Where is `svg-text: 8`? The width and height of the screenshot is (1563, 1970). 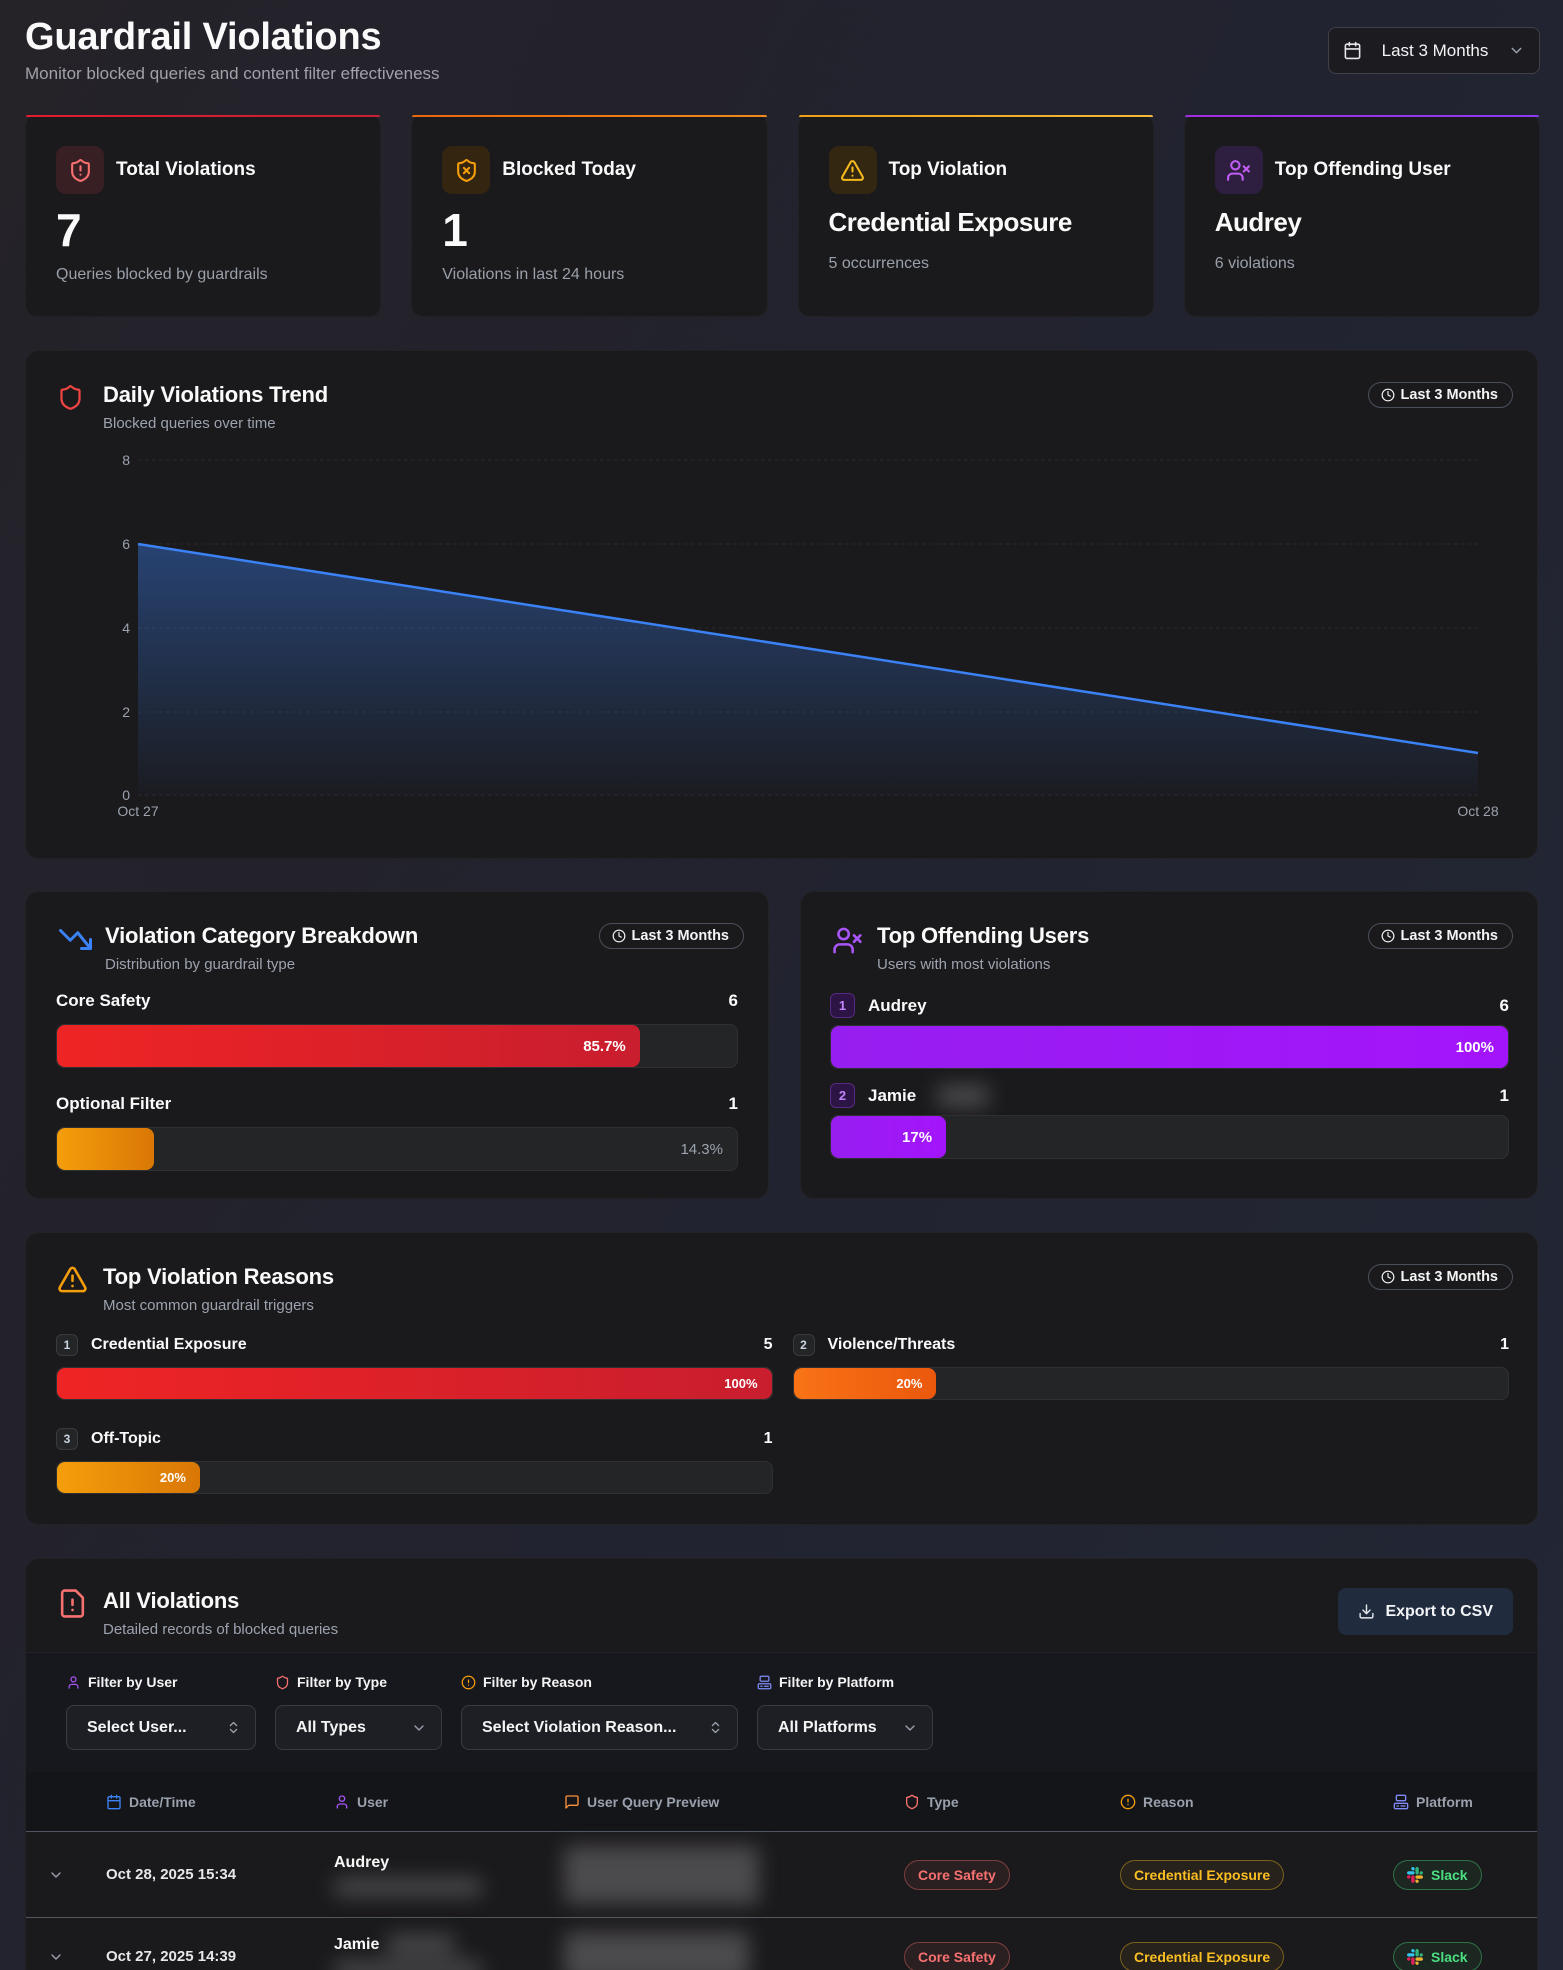 svg-text: 8 is located at coordinates (126, 460).